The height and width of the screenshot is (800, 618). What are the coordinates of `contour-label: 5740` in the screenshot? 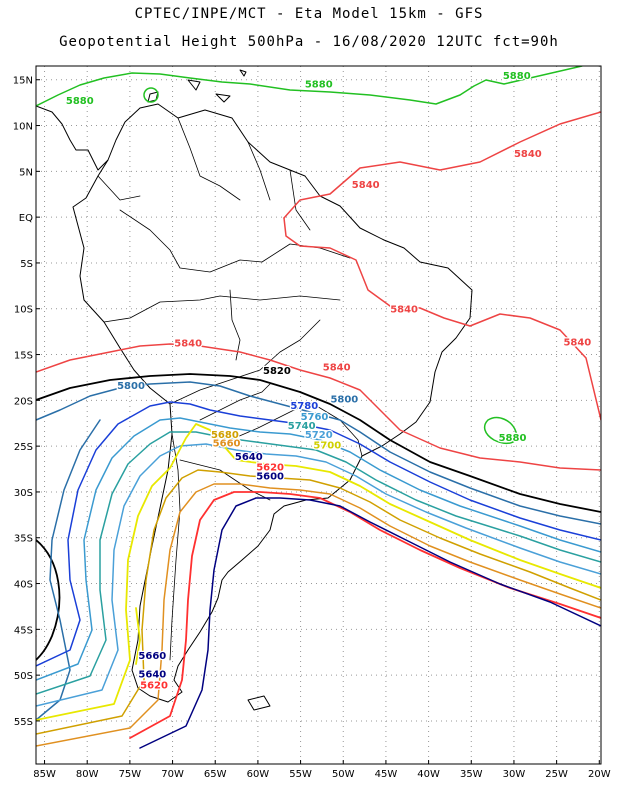 It's located at (302, 426).